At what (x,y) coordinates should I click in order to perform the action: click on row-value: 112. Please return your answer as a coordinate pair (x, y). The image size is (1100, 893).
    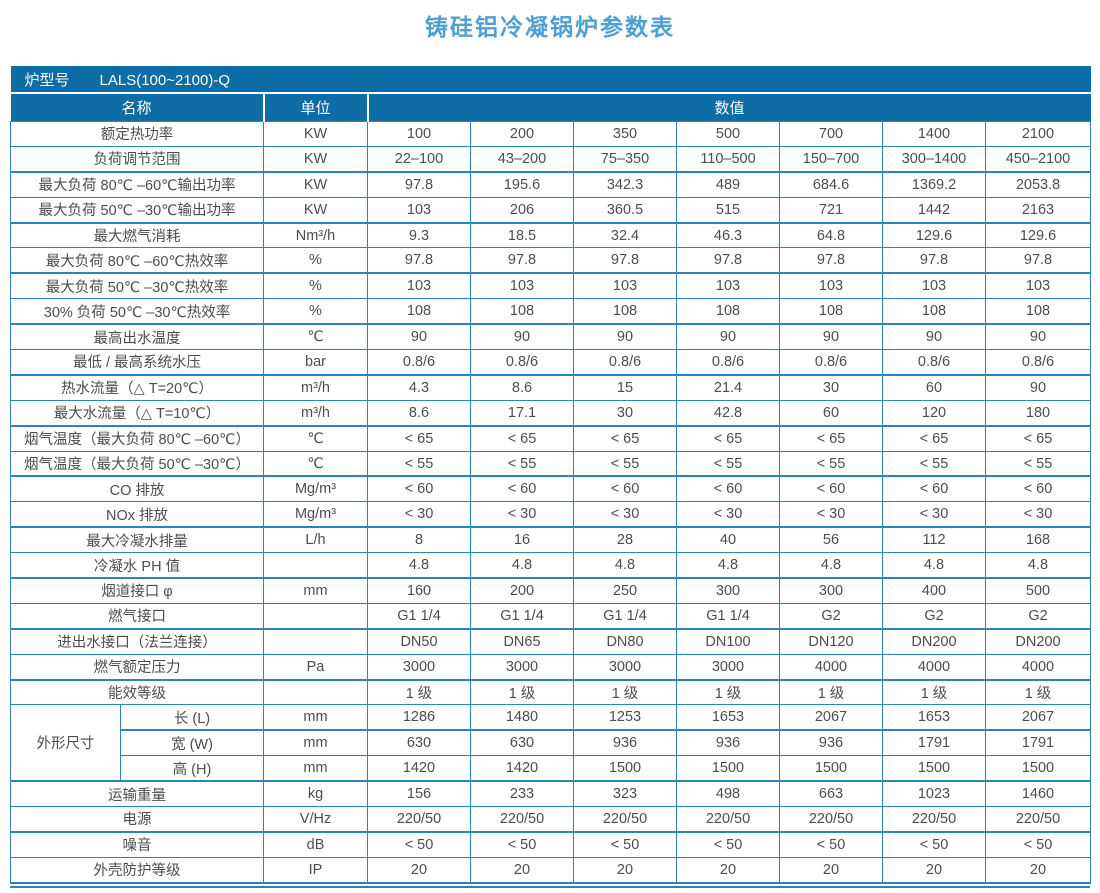
    Looking at the image, I should click on (934, 540).